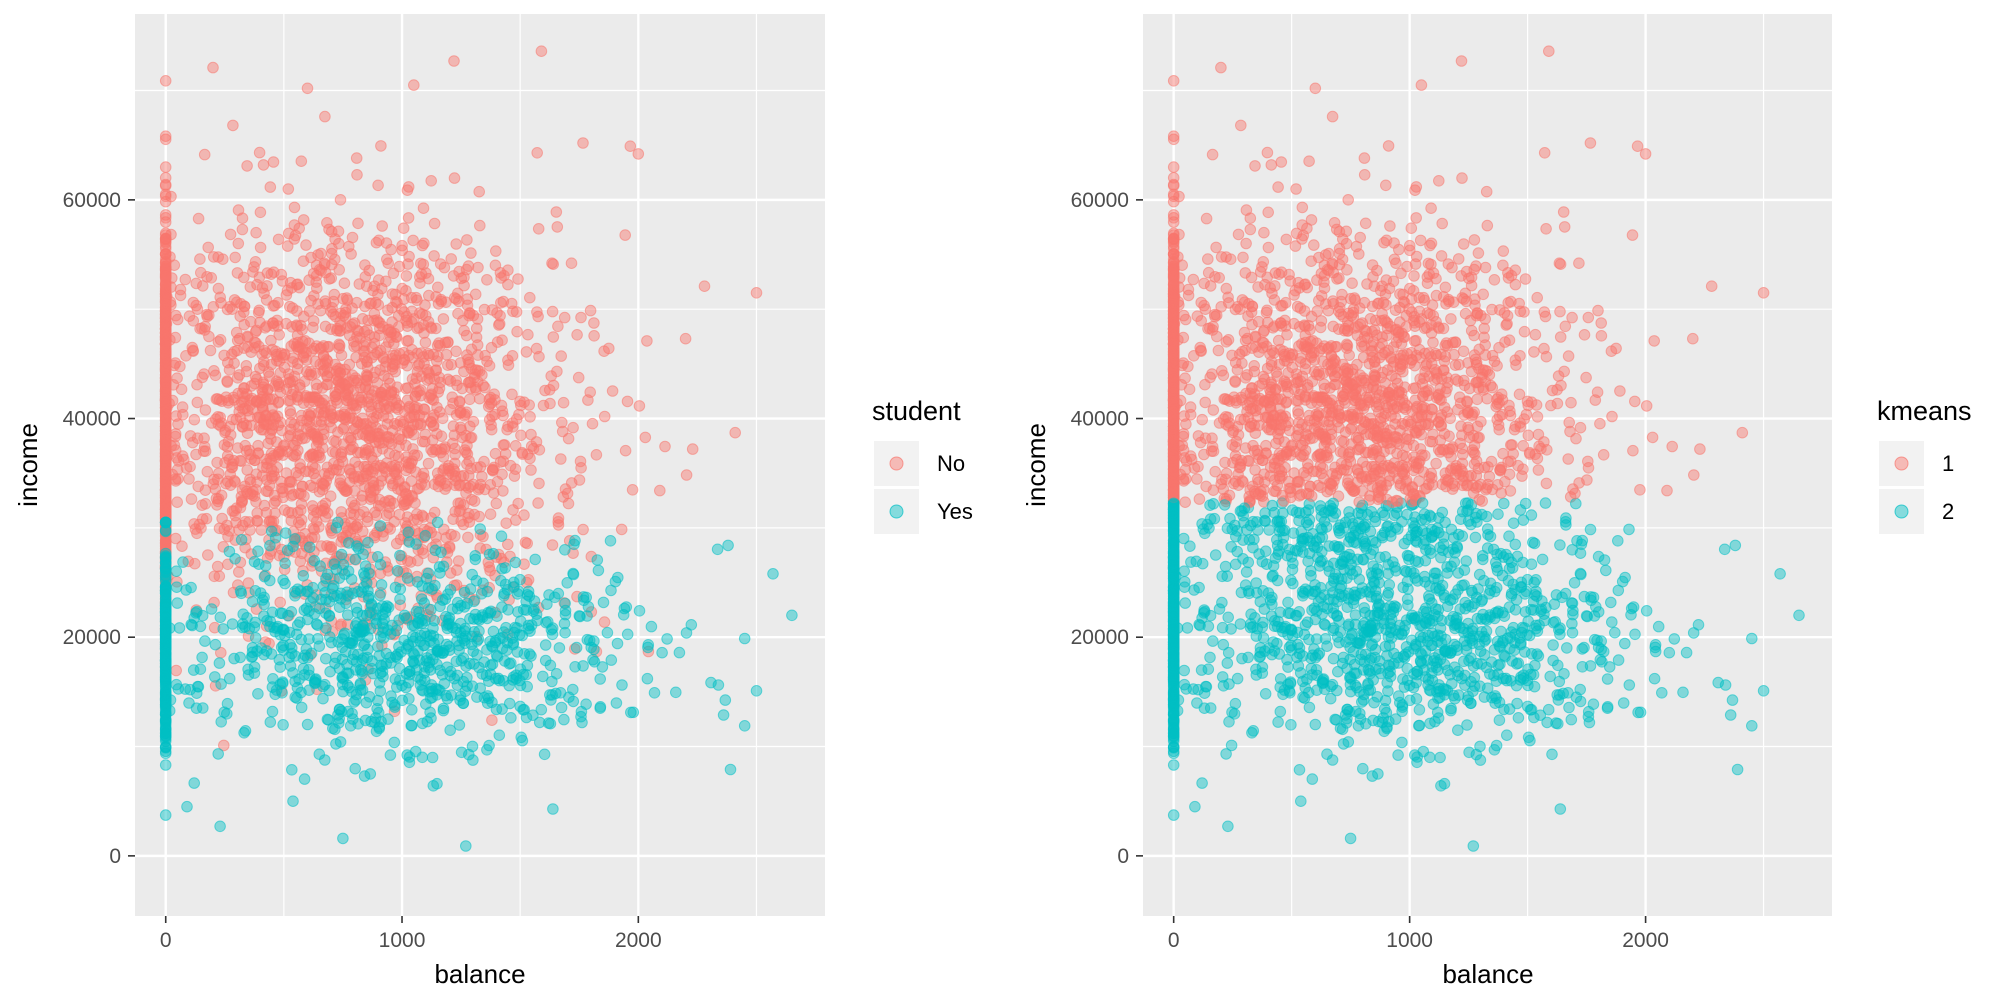  I want to click on left-legend-key-yes, so click(896, 511).